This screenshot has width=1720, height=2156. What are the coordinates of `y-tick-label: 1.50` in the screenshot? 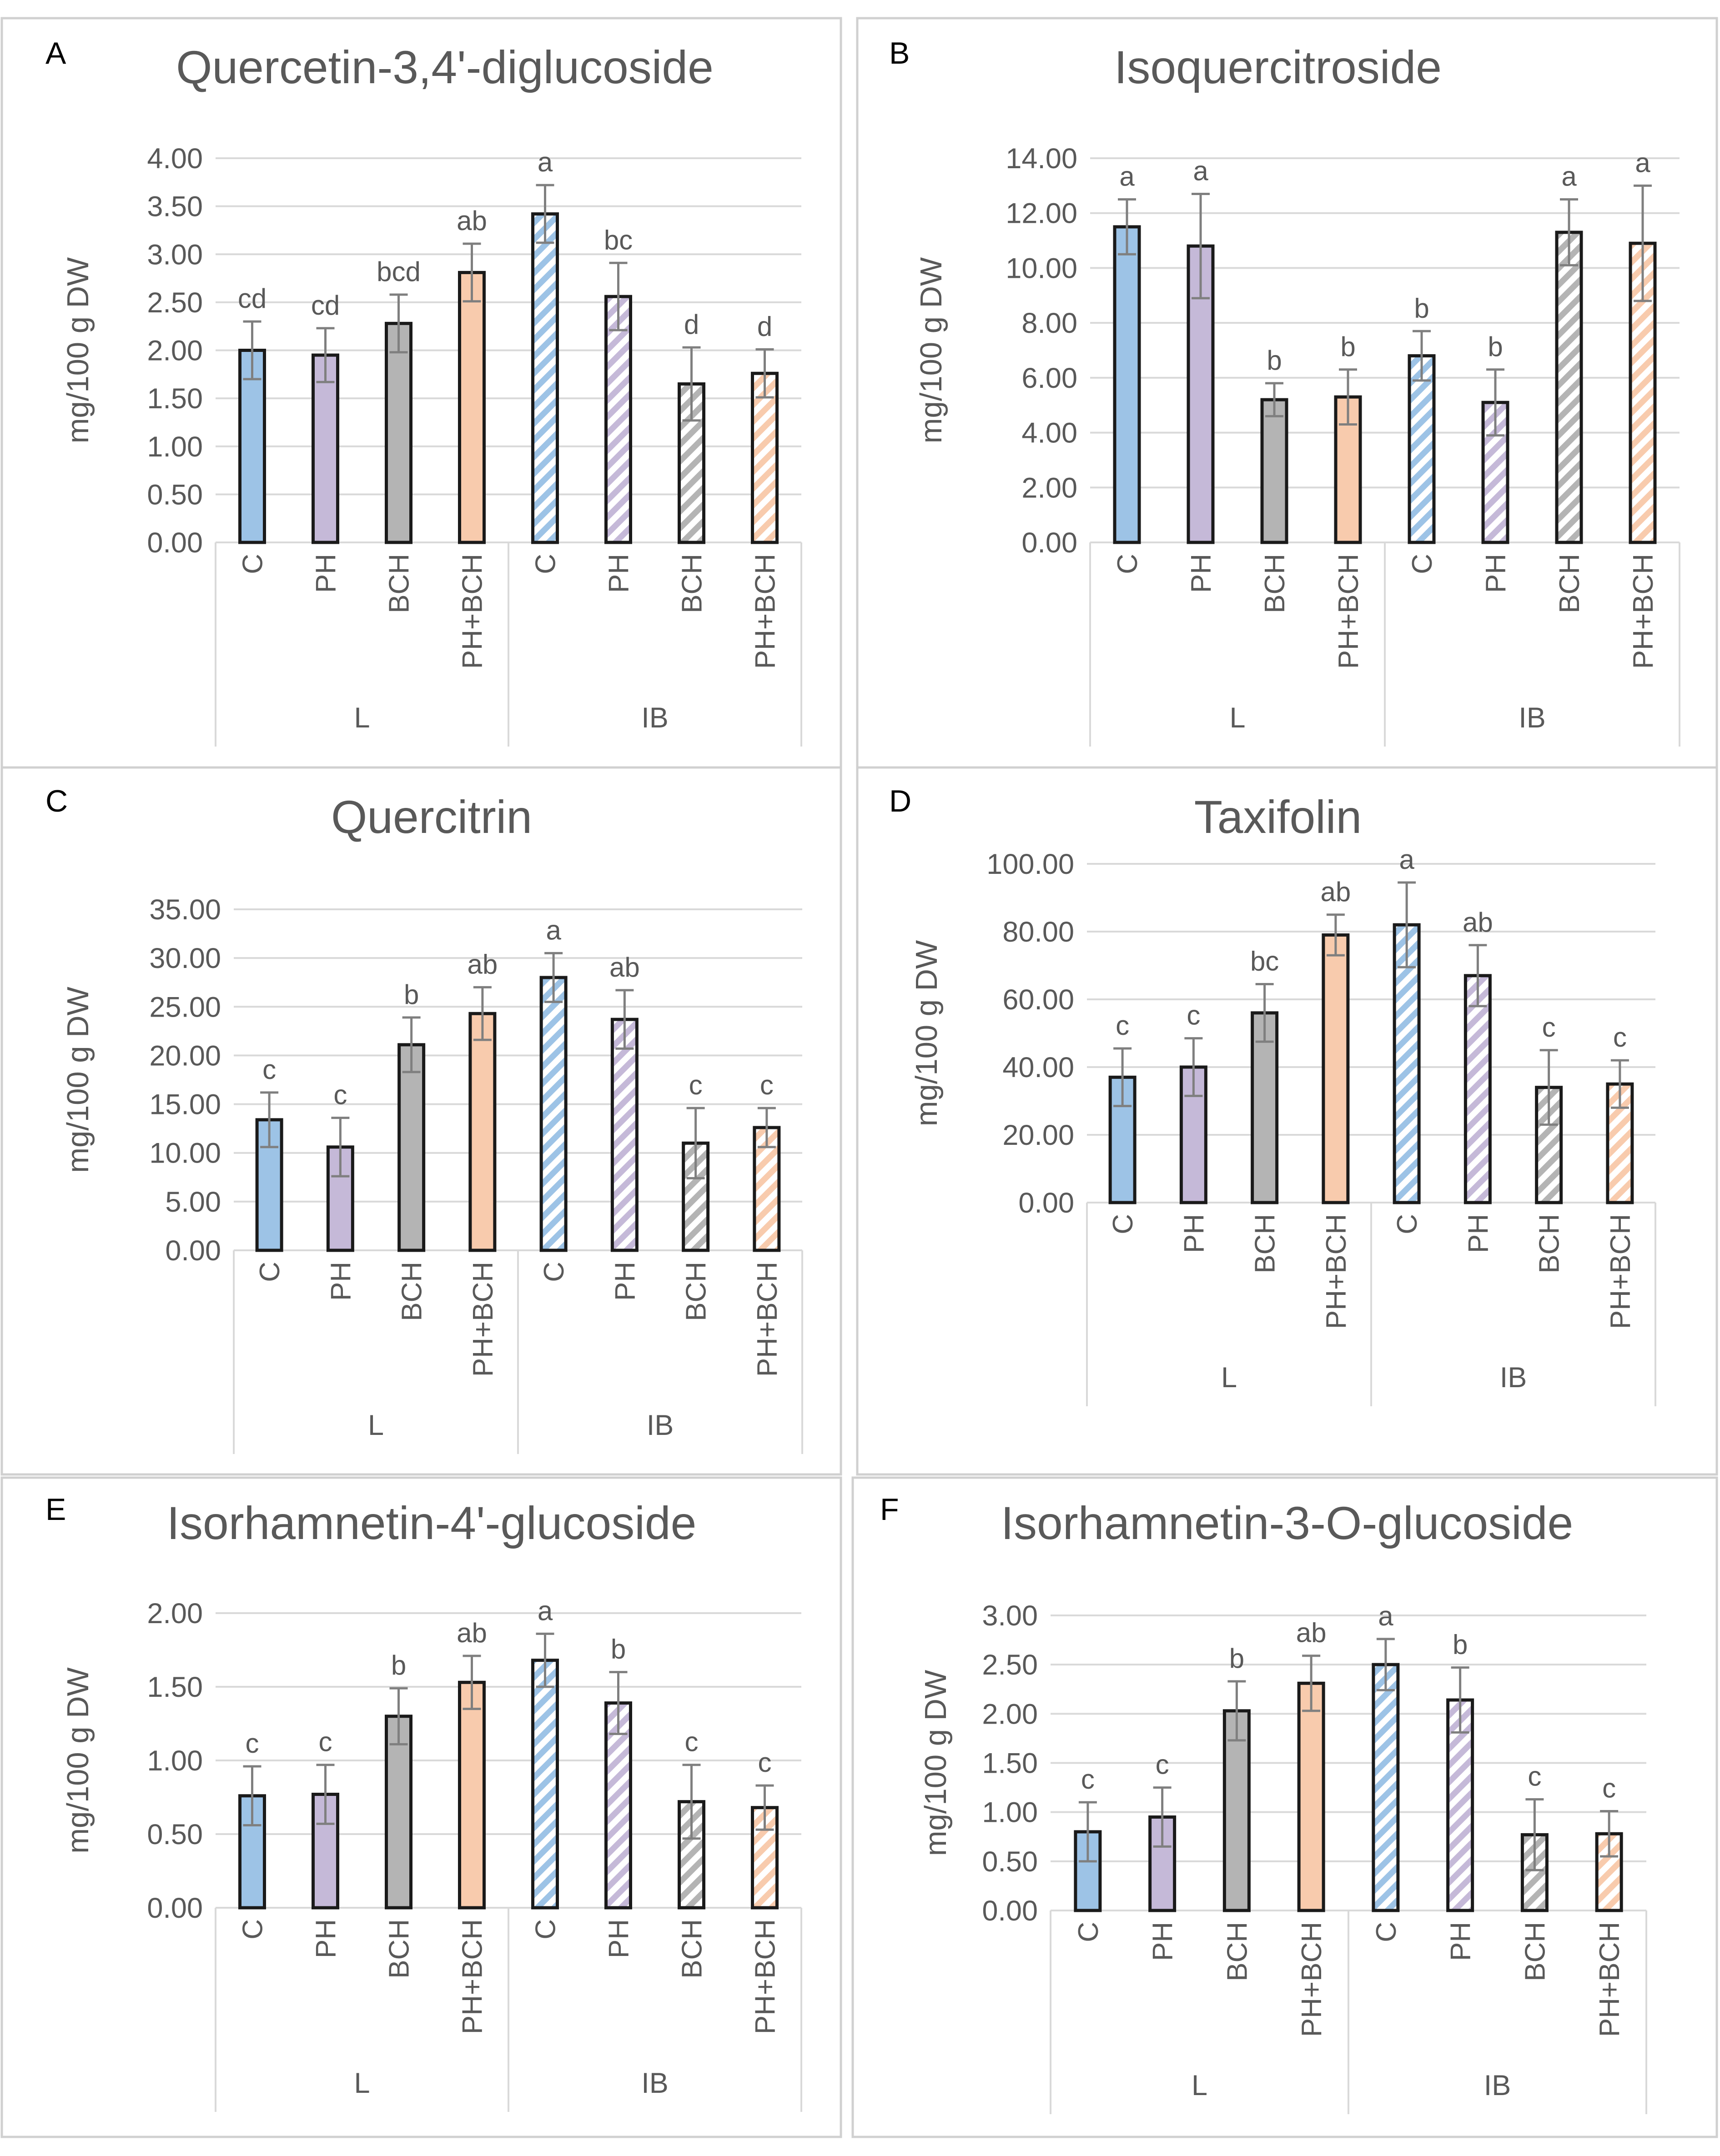 It's located at (1010, 1764).